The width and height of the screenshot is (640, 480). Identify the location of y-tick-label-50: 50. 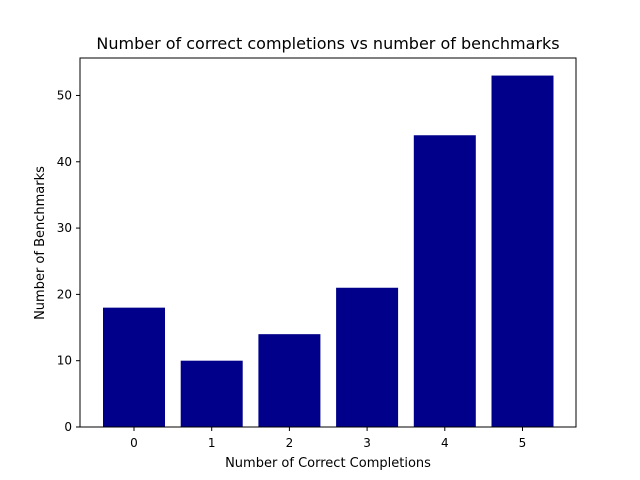
(64, 95).